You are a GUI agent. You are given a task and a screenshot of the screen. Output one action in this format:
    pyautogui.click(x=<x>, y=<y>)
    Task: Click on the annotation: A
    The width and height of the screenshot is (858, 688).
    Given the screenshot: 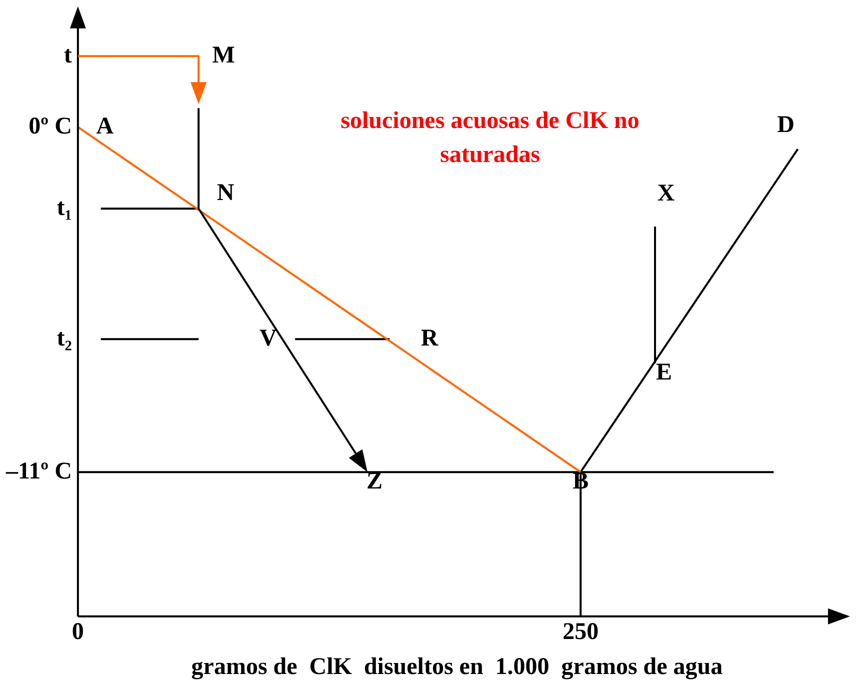 What is the action you would take?
    pyautogui.click(x=105, y=126)
    